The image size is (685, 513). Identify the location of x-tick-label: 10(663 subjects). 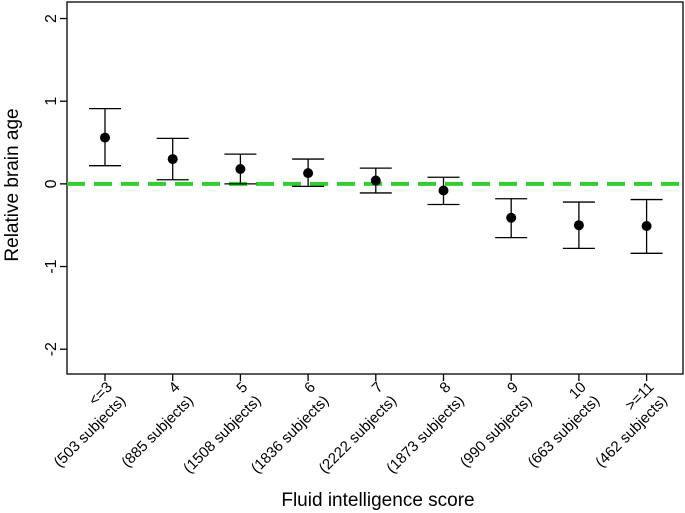
(557, 425).